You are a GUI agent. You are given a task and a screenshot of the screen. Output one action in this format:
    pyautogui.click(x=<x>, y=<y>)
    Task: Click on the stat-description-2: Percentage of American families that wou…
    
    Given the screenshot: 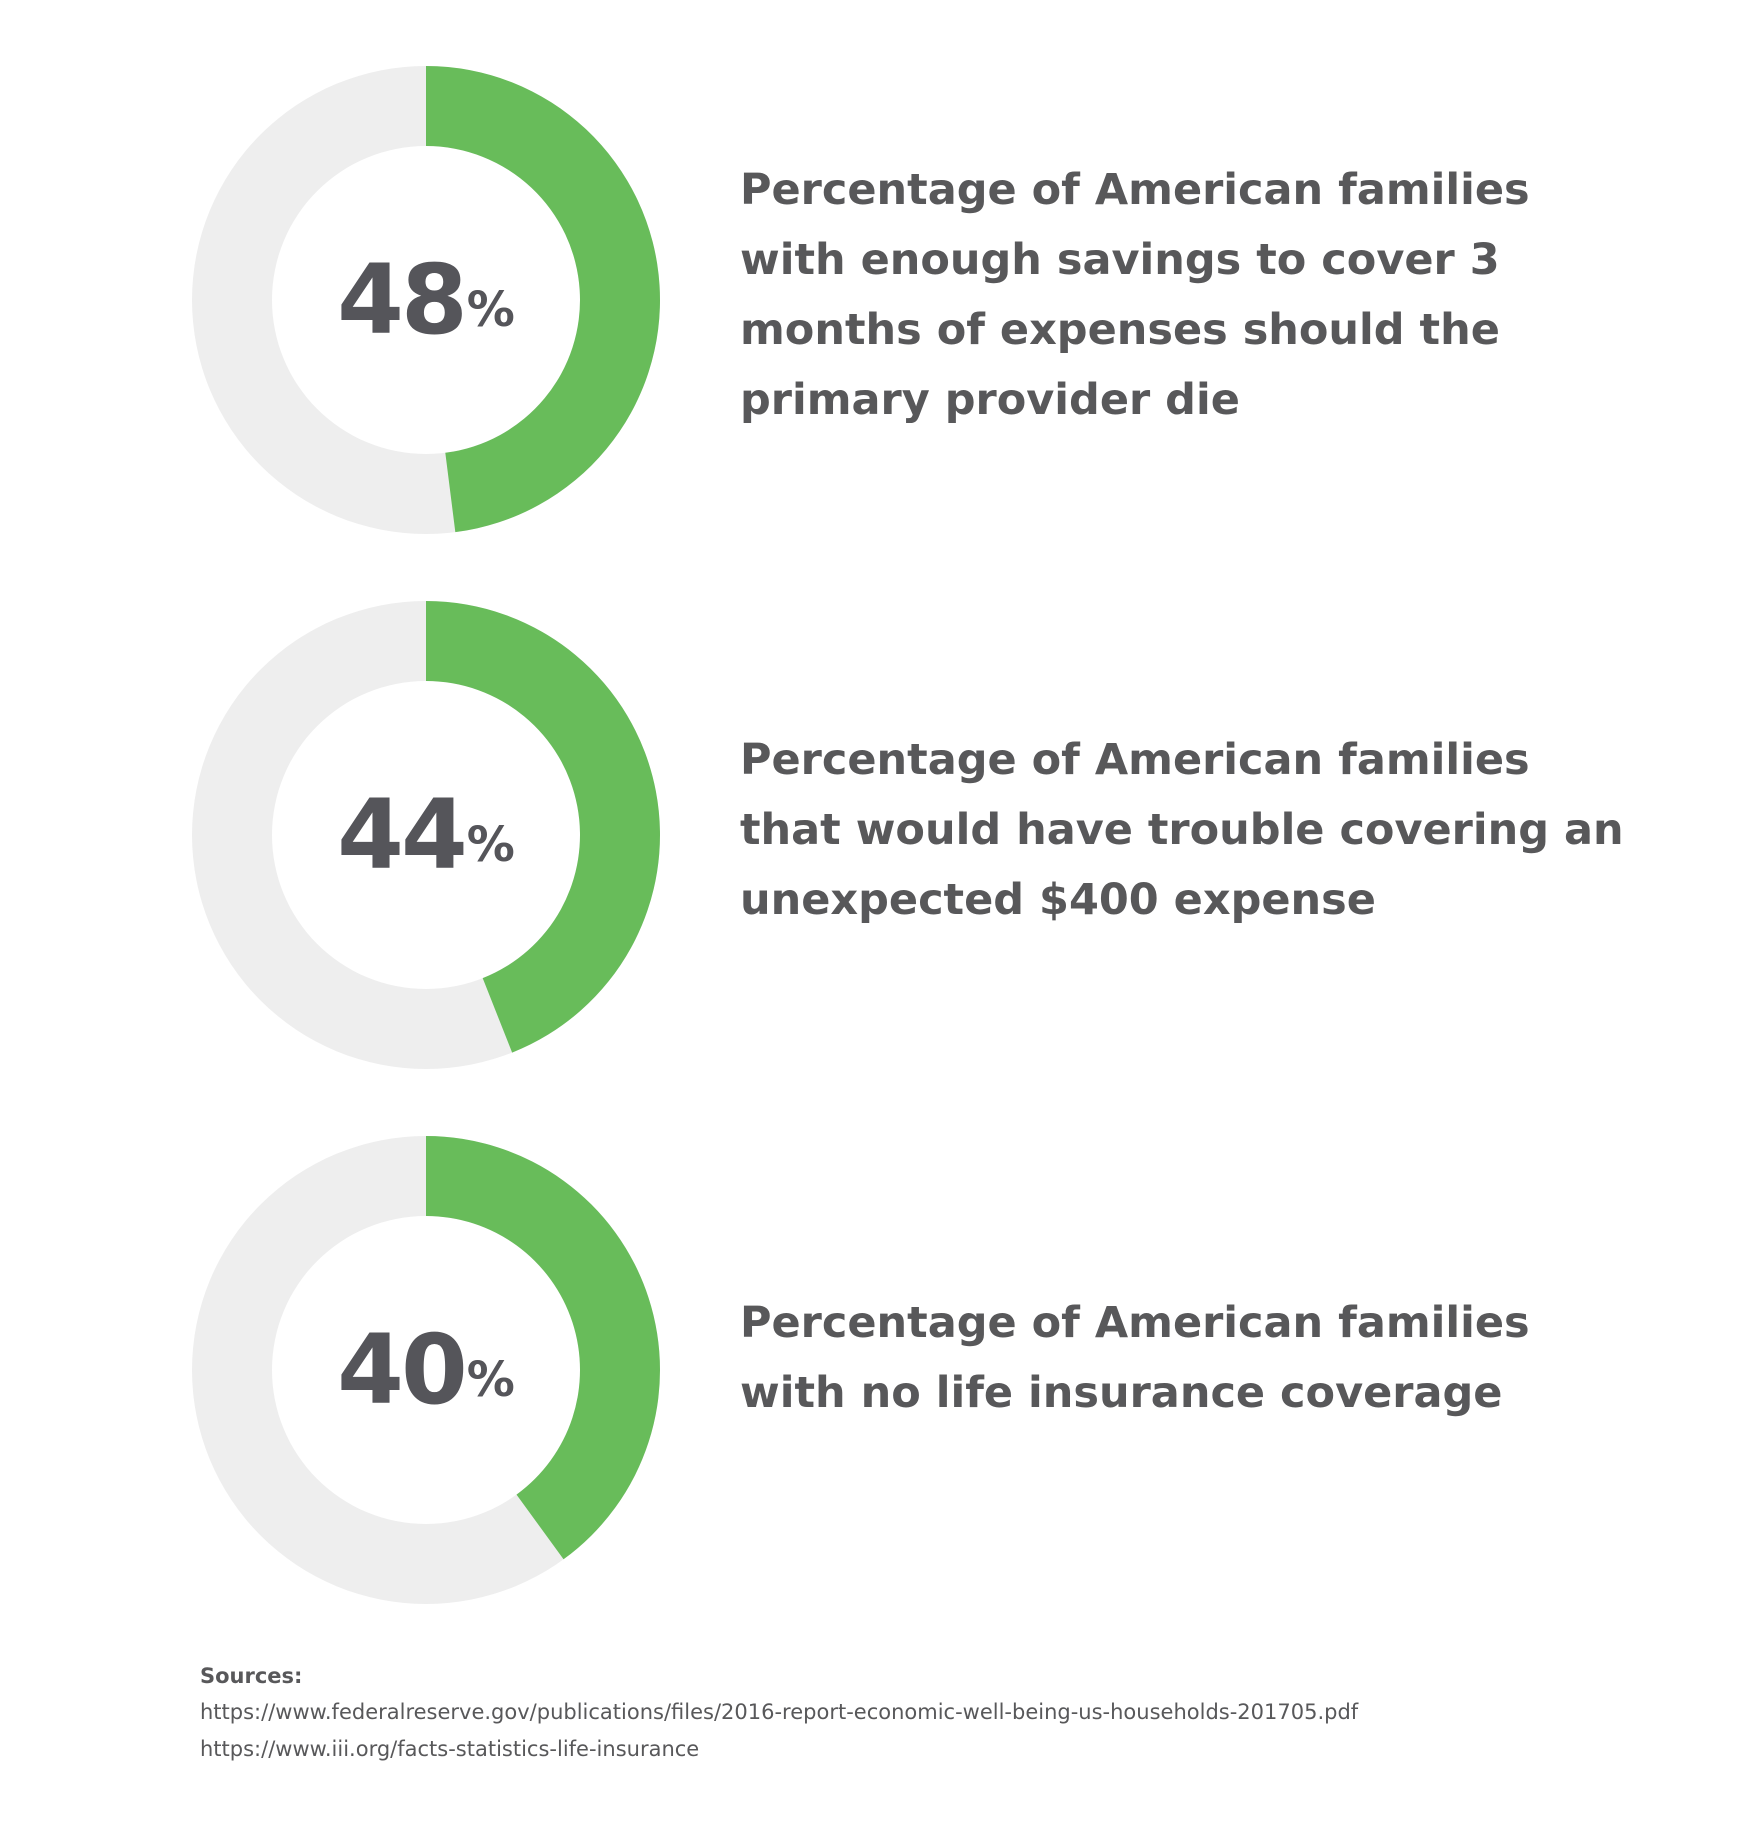 What is the action you would take?
    pyautogui.click(x=1220, y=830)
    